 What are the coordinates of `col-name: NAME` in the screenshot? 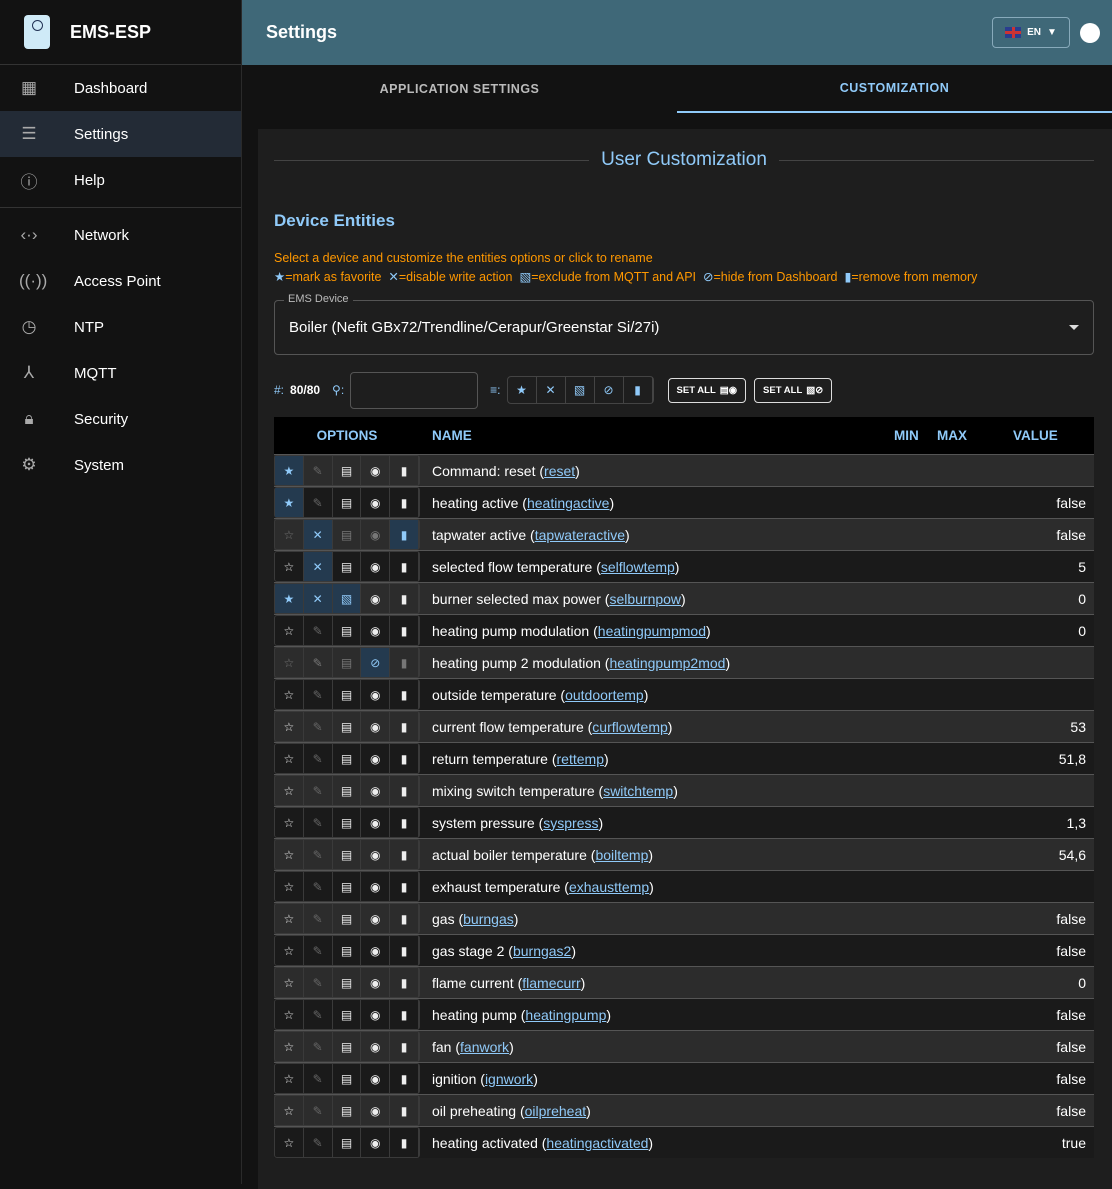 It's located at (452, 435).